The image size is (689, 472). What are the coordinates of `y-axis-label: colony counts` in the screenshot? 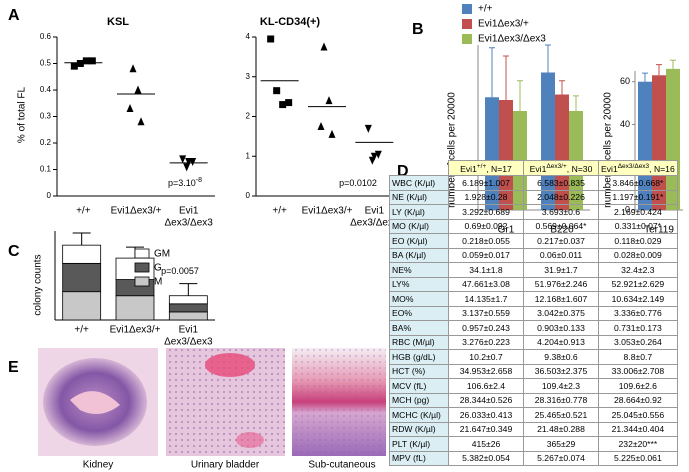 It's located at (38, 284).